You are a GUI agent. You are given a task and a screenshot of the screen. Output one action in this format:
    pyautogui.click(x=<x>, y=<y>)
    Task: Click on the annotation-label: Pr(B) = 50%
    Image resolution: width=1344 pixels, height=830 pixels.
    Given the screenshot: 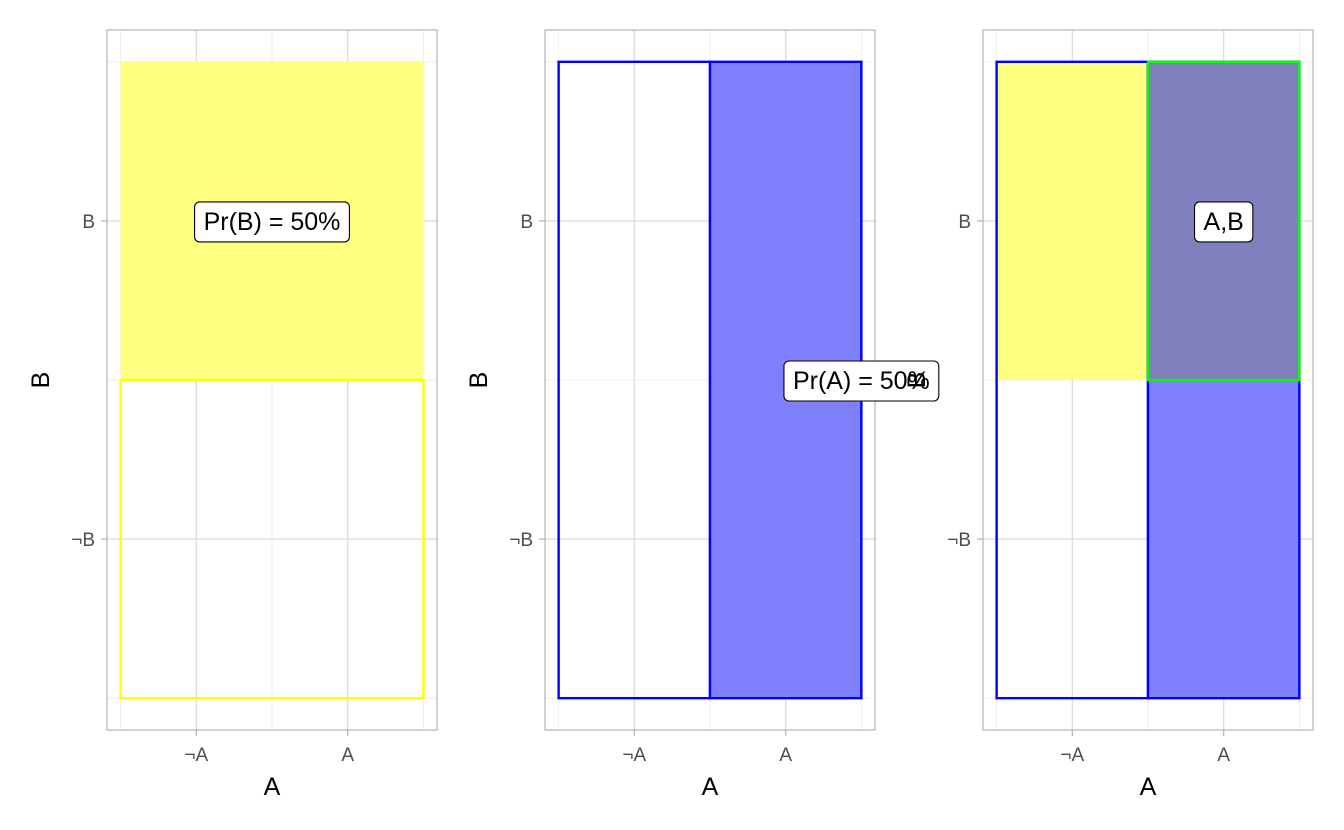 What is the action you would take?
    pyautogui.click(x=272, y=222)
    